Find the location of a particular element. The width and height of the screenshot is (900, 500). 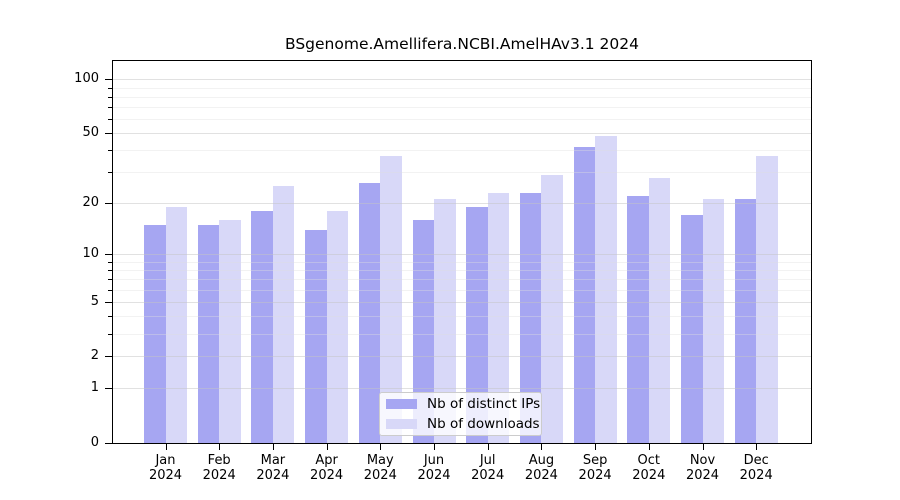

bar-downloads-jul is located at coordinates (498, 317).